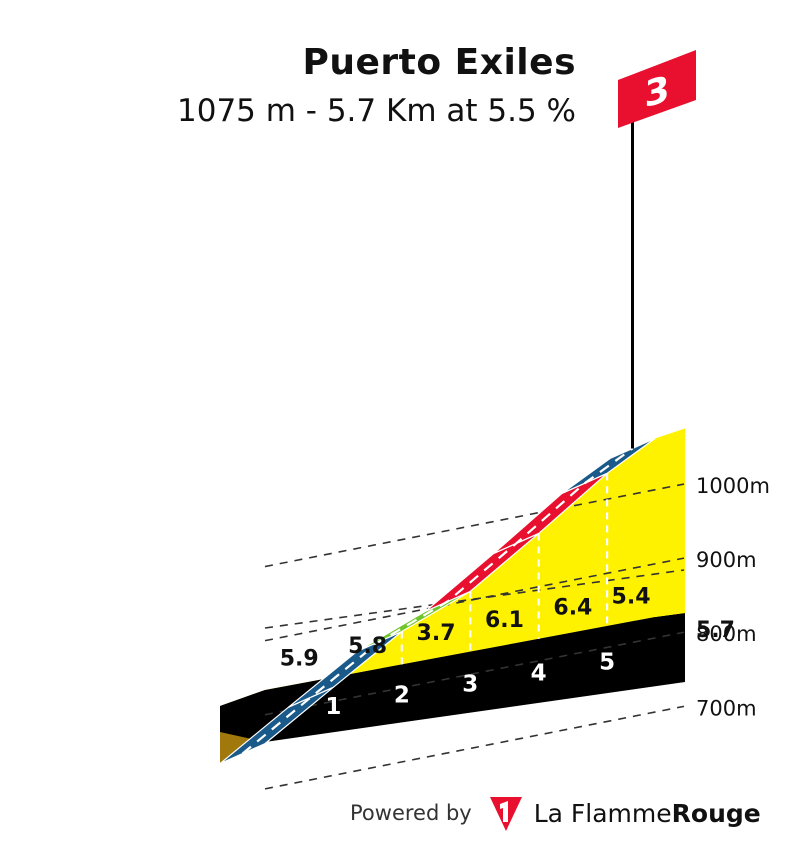 The height and width of the screenshot is (845, 800). Describe the element at coordinates (726, 560) in the screenshot. I see `elevation-tick-label: 900m` at that location.